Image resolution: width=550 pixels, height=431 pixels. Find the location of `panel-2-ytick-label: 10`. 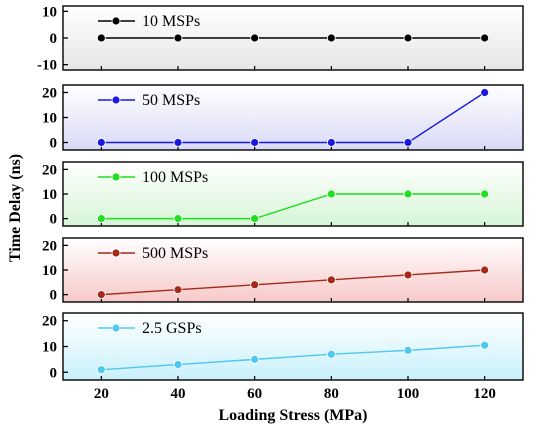

panel-2-ytick-label: 10 is located at coordinates (49, 119).